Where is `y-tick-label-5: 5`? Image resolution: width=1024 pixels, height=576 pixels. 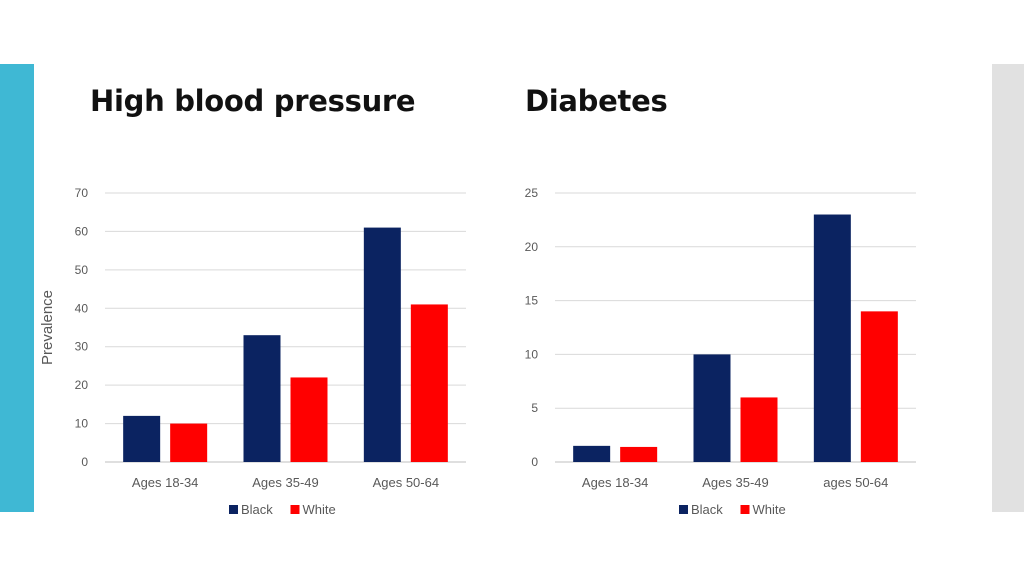
y-tick-label-5: 5 is located at coordinates (534, 408).